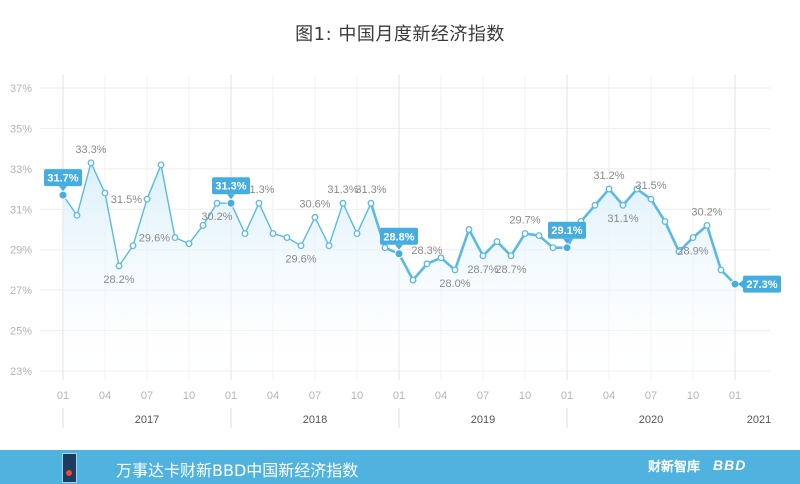 Image resolution: width=800 pixels, height=484 pixels. Describe the element at coordinates (759, 420) in the screenshot. I see `year-label: 2021` at that location.